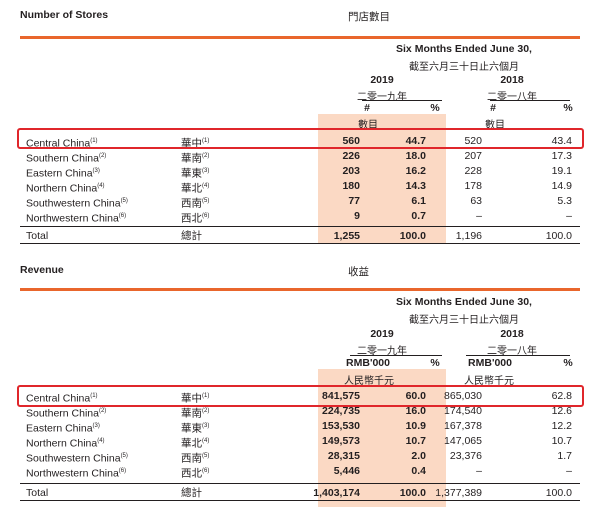 Image resolution: width=600 pixels, height=507 pixels. Describe the element at coordinates (300, 236) in the screenshot. I see `stores-total-row: Total 總計 1,255 100.0 1,196 100.0` at that location.